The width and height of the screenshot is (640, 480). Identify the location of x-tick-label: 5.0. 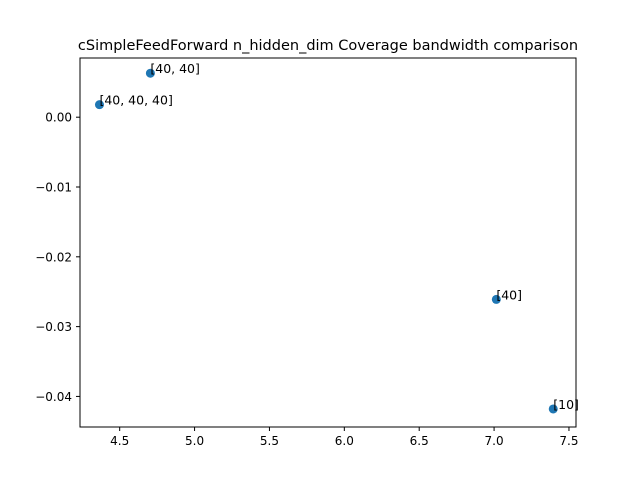
(194, 441).